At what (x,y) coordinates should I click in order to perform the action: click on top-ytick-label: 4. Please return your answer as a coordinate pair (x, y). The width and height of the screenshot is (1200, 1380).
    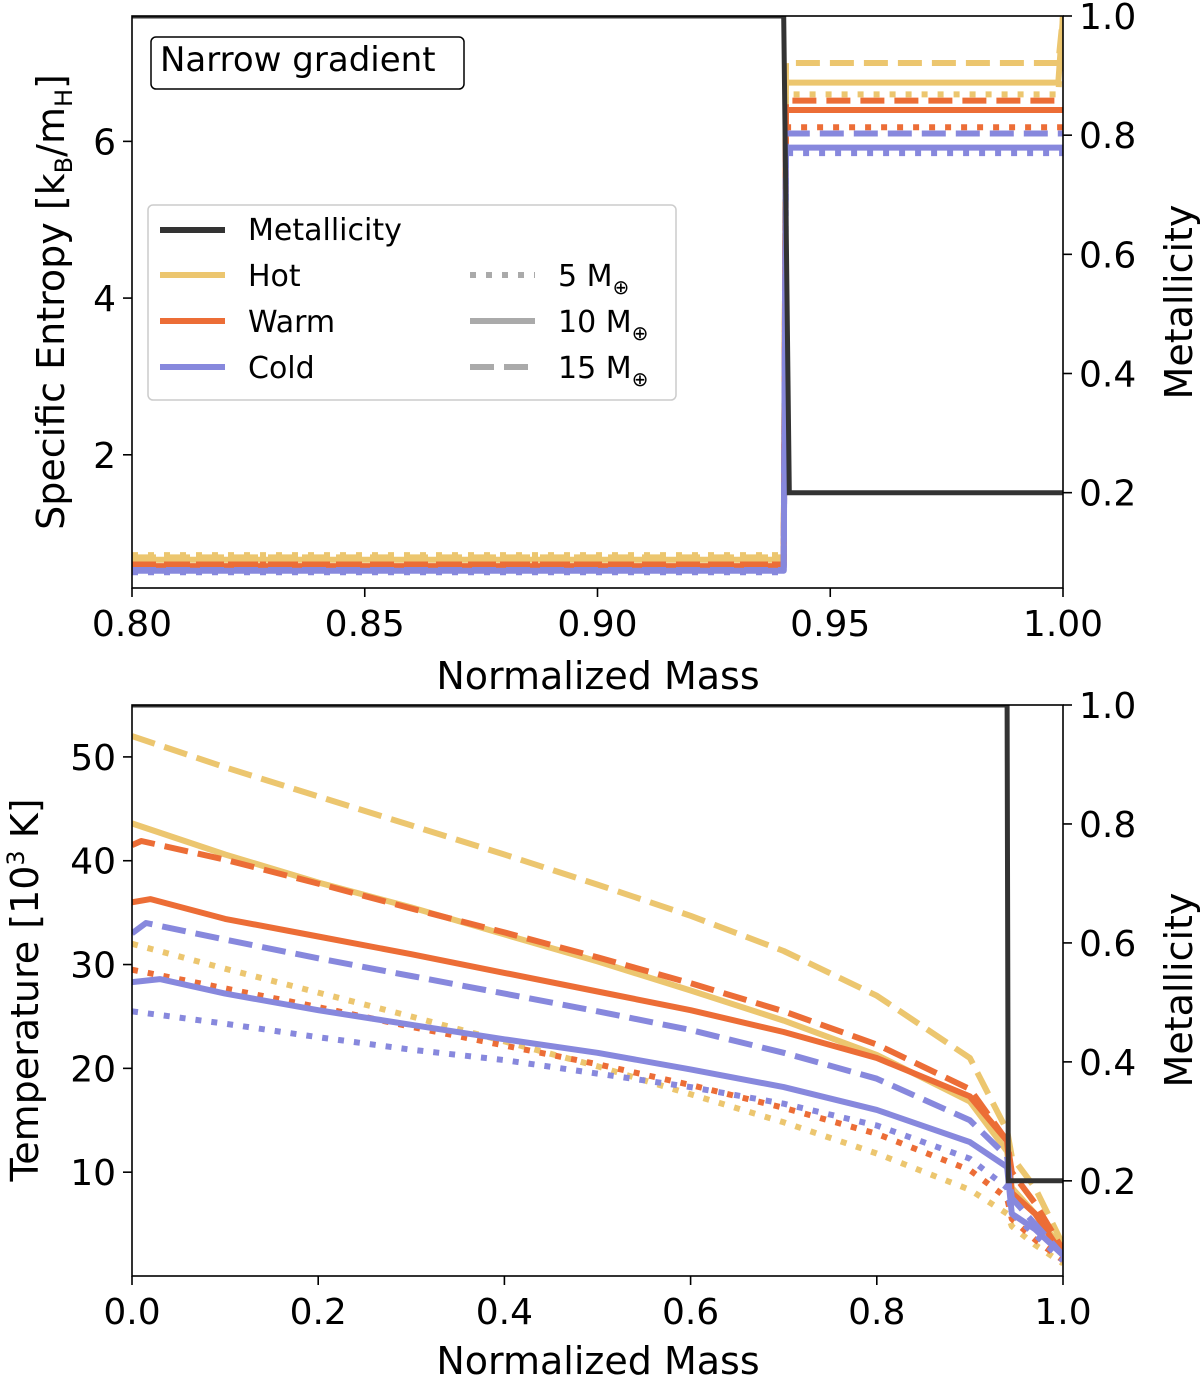
    Looking at the image, I should click on (104, 299).